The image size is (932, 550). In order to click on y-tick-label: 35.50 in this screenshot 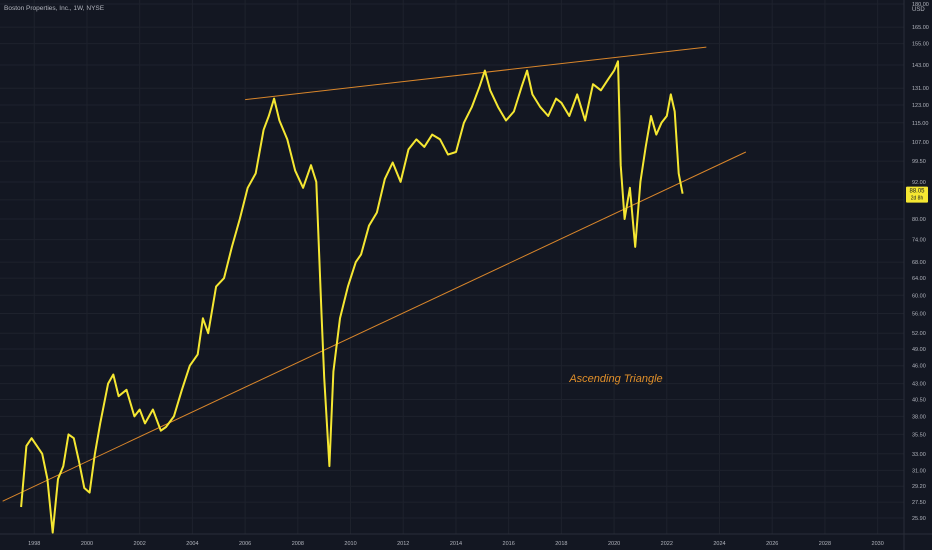, I will do `click(919, 435)`.